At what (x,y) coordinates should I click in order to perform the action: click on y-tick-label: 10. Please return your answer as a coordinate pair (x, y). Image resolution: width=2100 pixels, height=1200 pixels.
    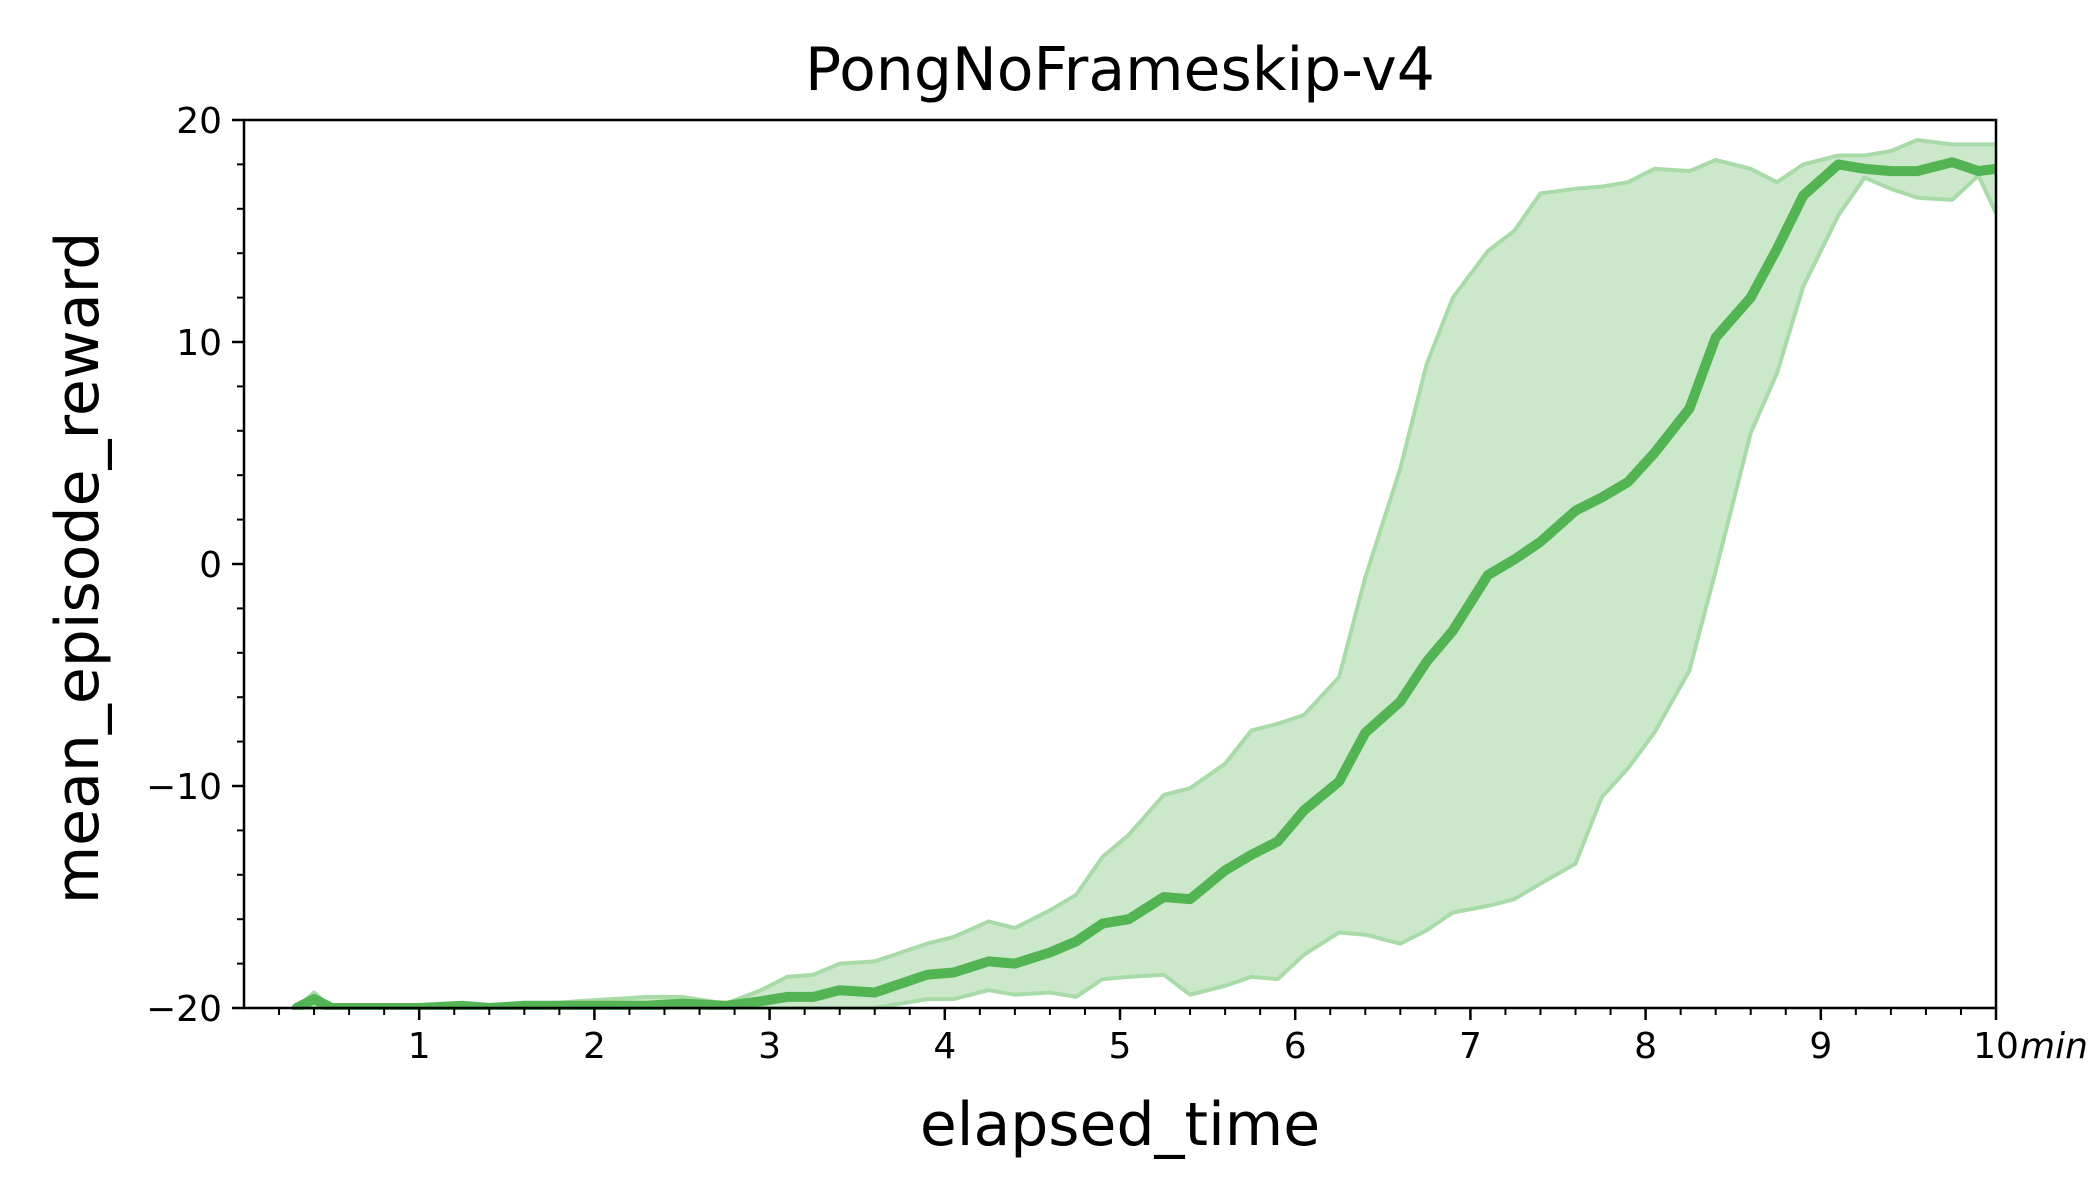
    Looking at the image, I should click on (199, 343).